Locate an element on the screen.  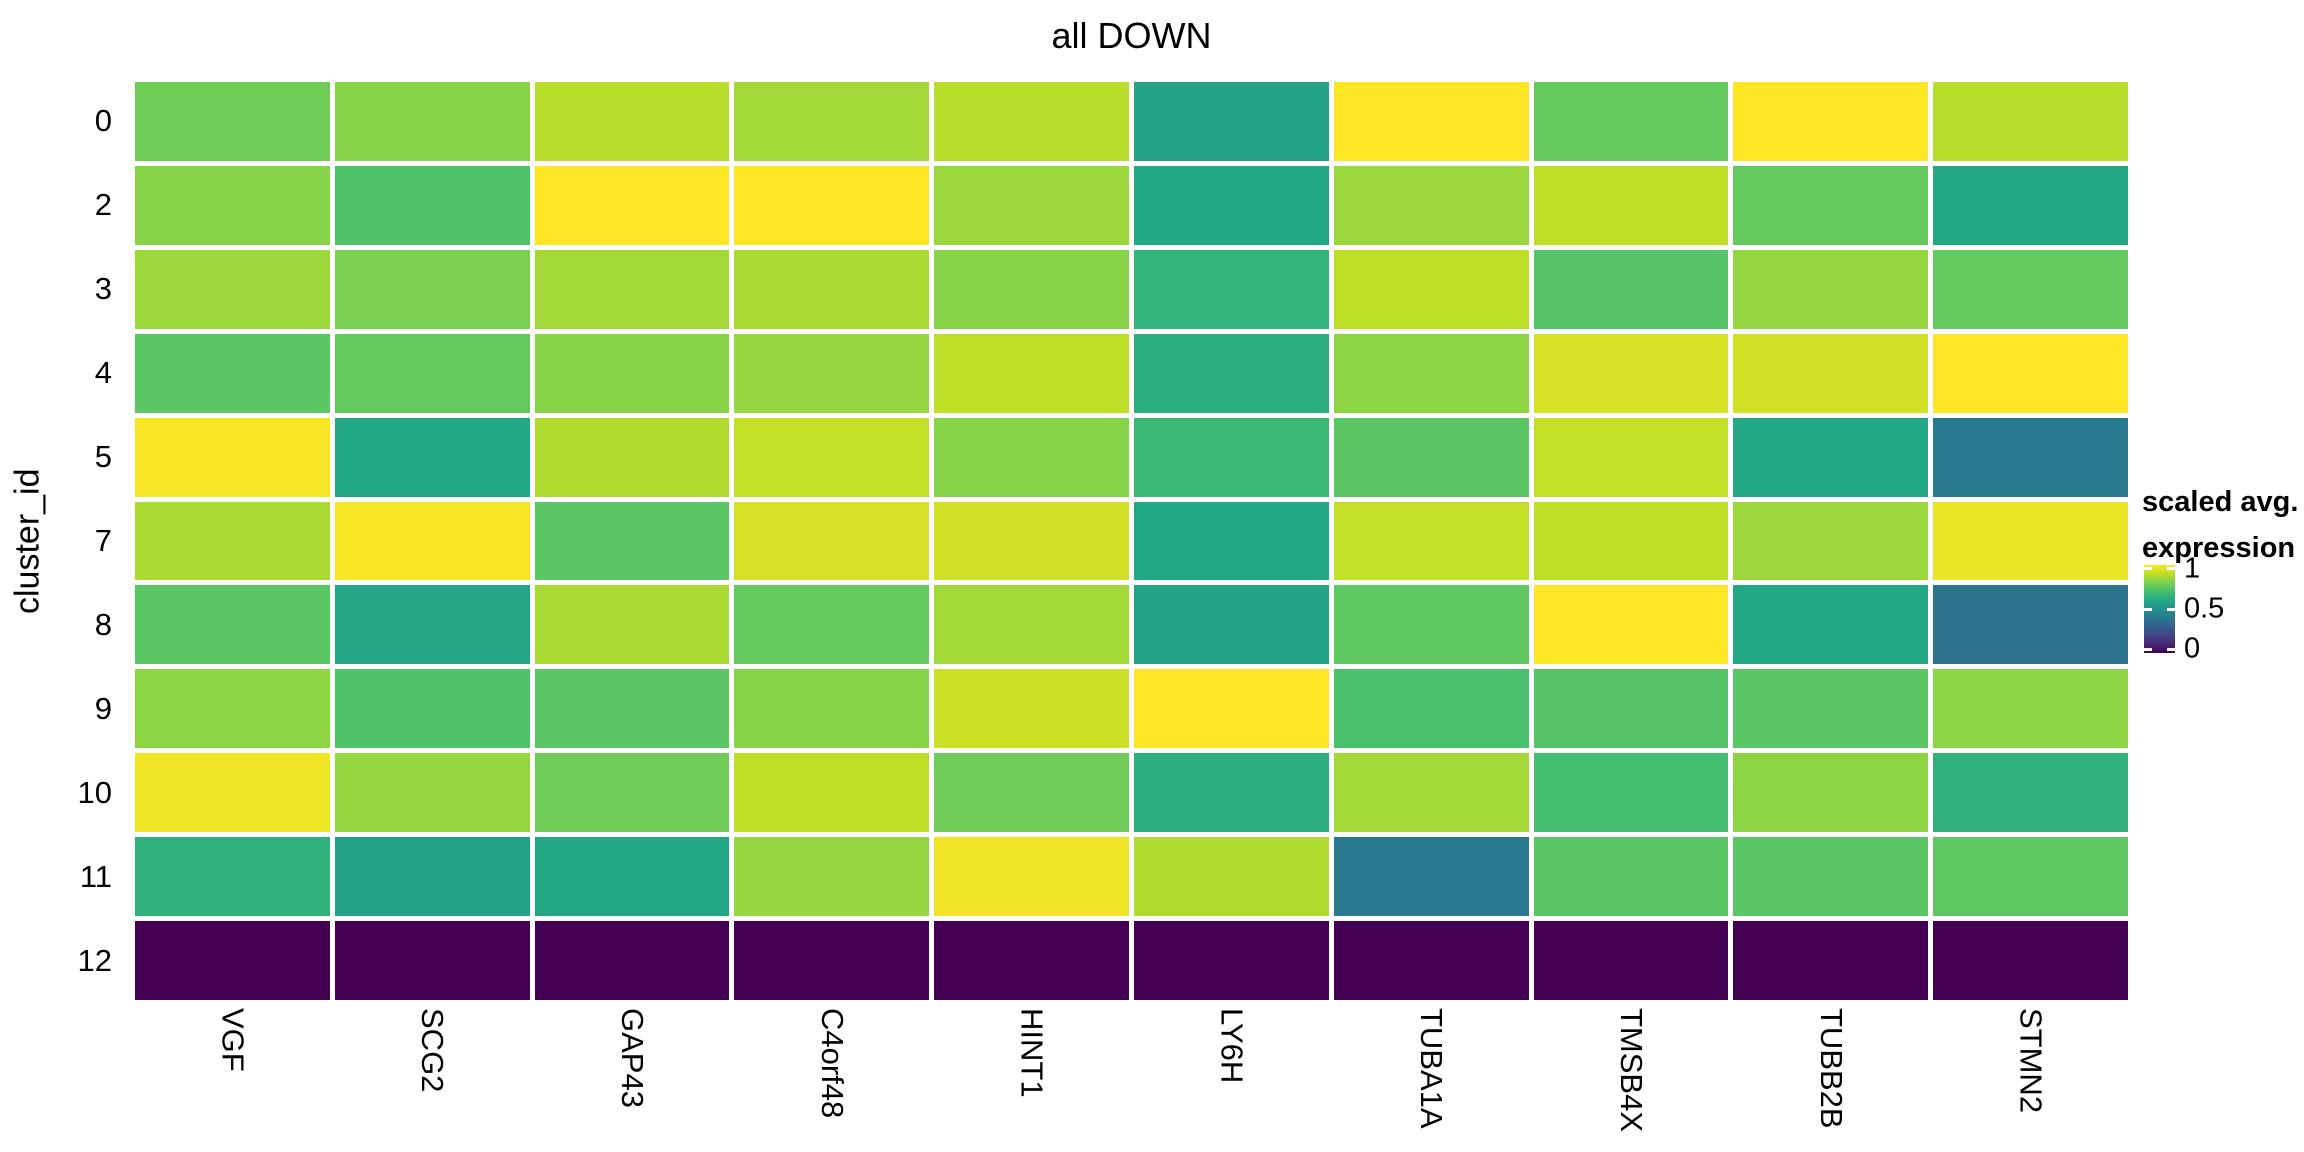
y-tick-label: 3 is located at coordinates (103, 289).